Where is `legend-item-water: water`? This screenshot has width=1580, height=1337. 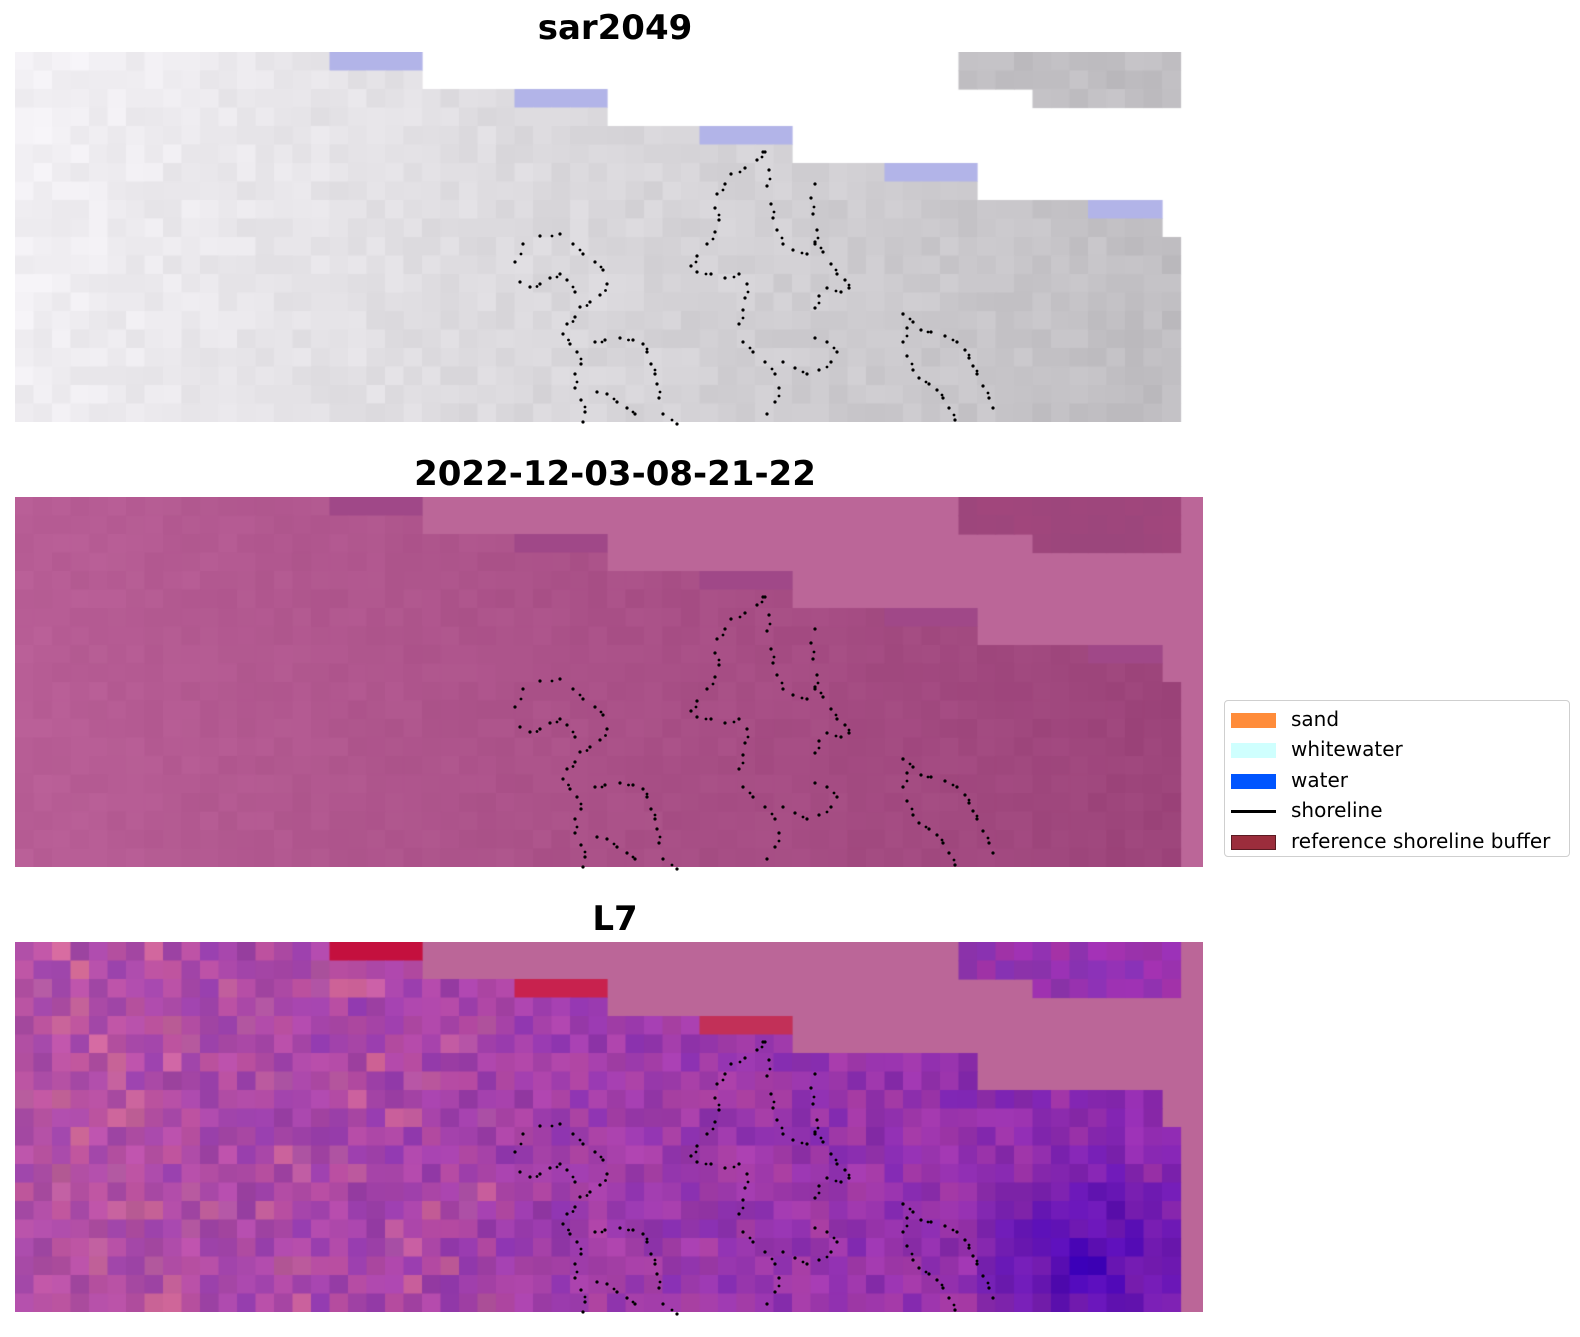
legend-item-water: water is located at coordinates (1400, 781).